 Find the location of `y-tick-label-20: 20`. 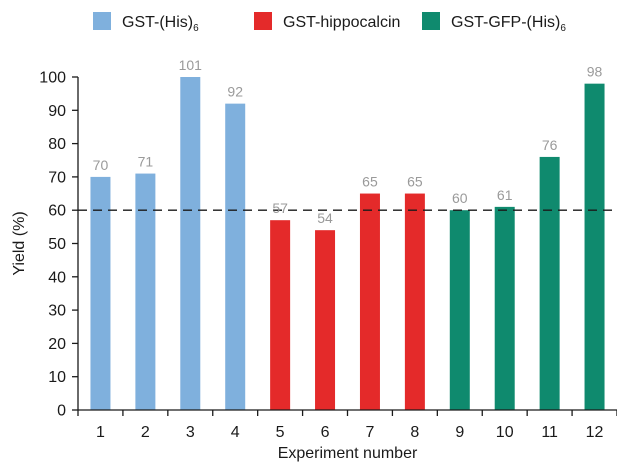

y-tick-label-20: 20 is located at coordinates (57, 344).